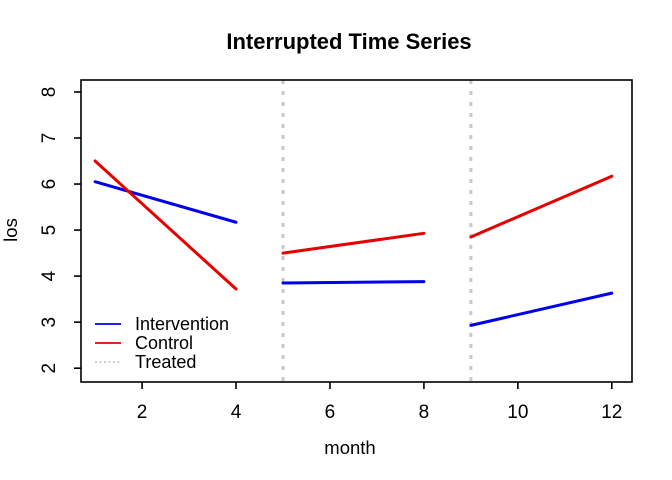 This screenshot has height=480, width=672. What do you see at coordinates (611, 412) in the screenshot?
I see `x-tick-label-12: 12` at bounding box center [611, 412].